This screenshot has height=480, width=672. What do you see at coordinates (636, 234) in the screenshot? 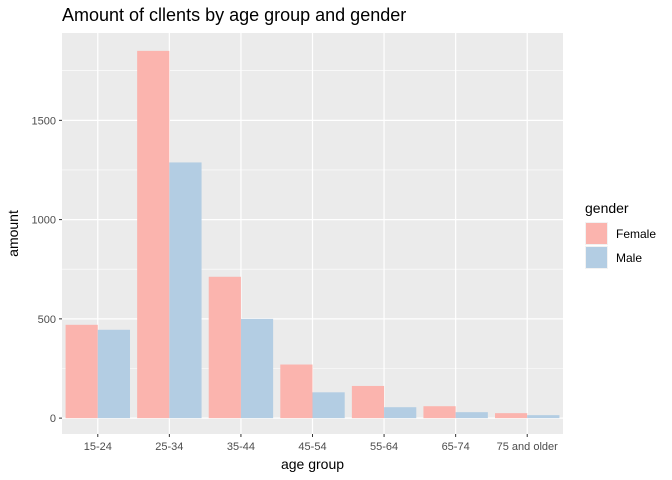
I see `legend-label-female: Female` at bounding box center [636, 234].